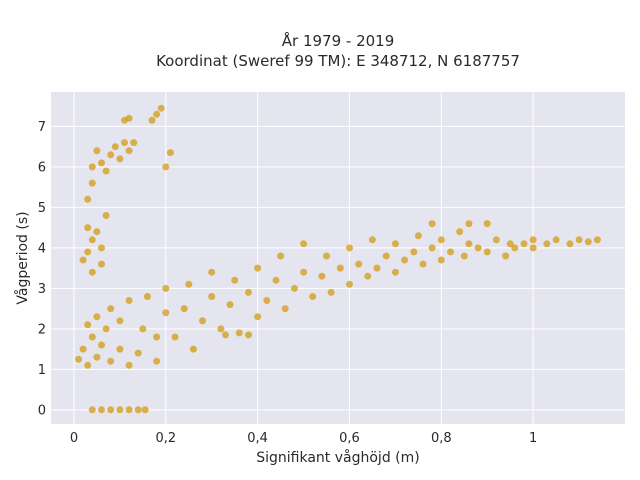 The image size is (640, 480). What do you see at coordinates (42, 289) in the screenshot?
I see `y-tick-label: 3` at bounding box center [42, 289].